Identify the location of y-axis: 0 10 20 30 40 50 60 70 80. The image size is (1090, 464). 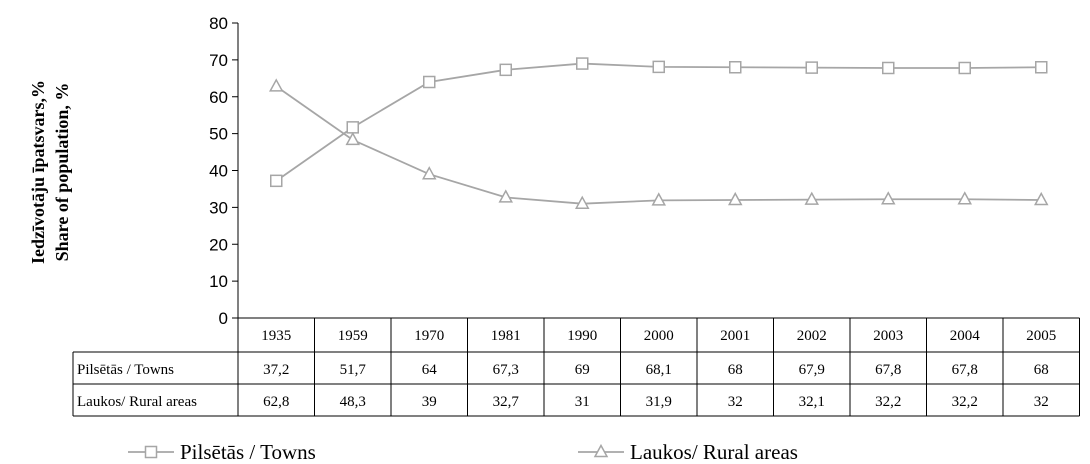
(224, 171).